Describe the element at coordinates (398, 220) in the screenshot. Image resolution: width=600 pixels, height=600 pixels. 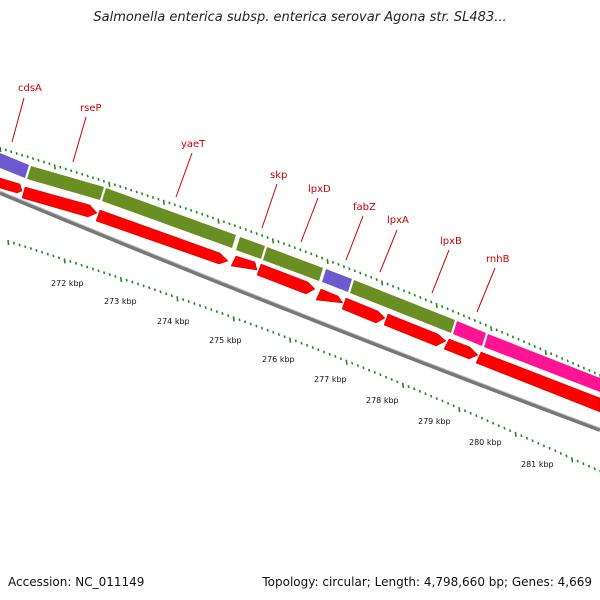
I see `gene-label-lpxA: lpxA` at that location.